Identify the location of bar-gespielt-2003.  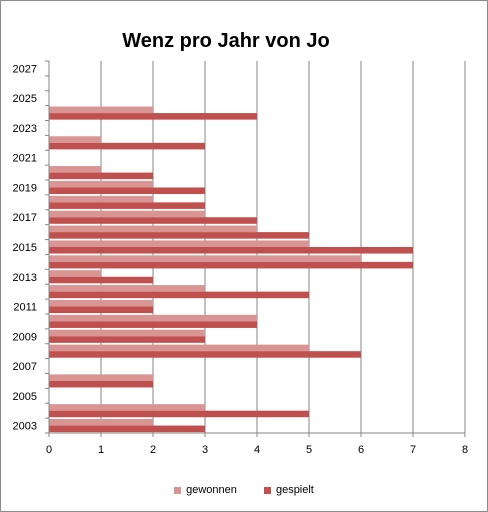
(127, 429).